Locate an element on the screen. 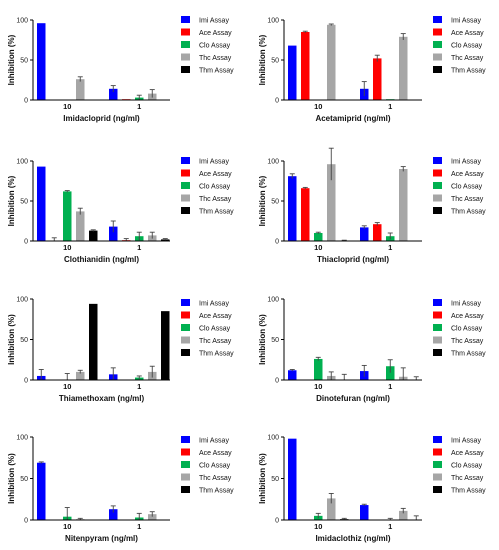 The width and height of the screenshot is (499, 550). x-axis-label: Acetamiprid (ng/ml) is located at coordinates (352, 118).